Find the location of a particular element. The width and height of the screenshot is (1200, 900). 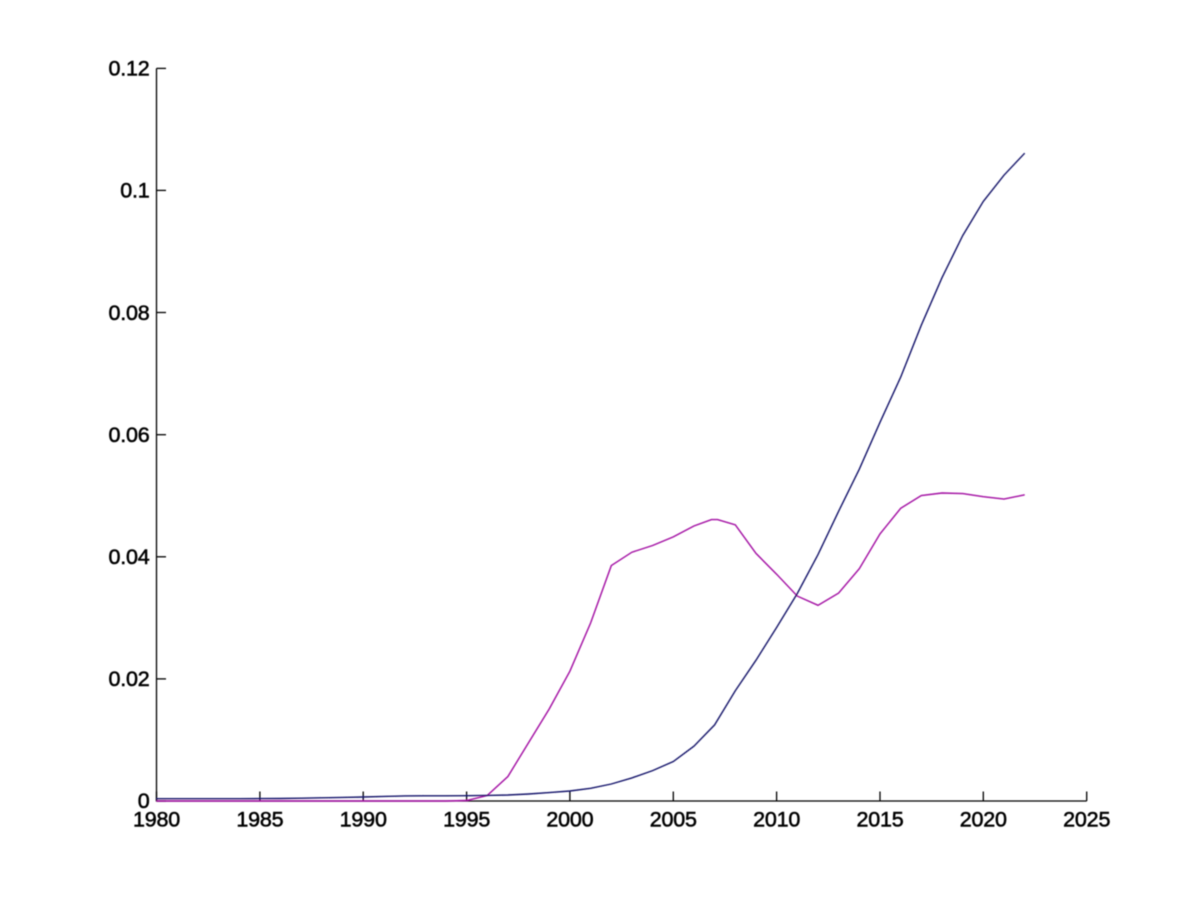

svg-text: 0 is located at coordinates (144, 801).